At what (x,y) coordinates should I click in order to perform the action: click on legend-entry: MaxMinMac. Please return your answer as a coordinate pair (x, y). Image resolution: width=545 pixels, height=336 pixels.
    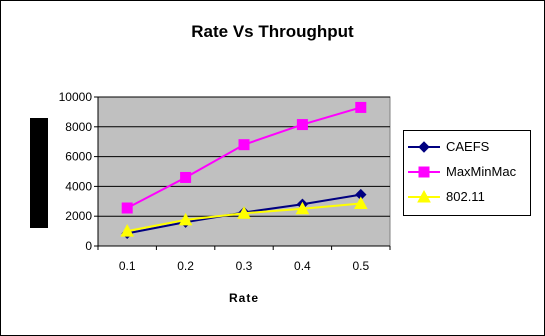
    Looking at the image, I should click on (468, 172).